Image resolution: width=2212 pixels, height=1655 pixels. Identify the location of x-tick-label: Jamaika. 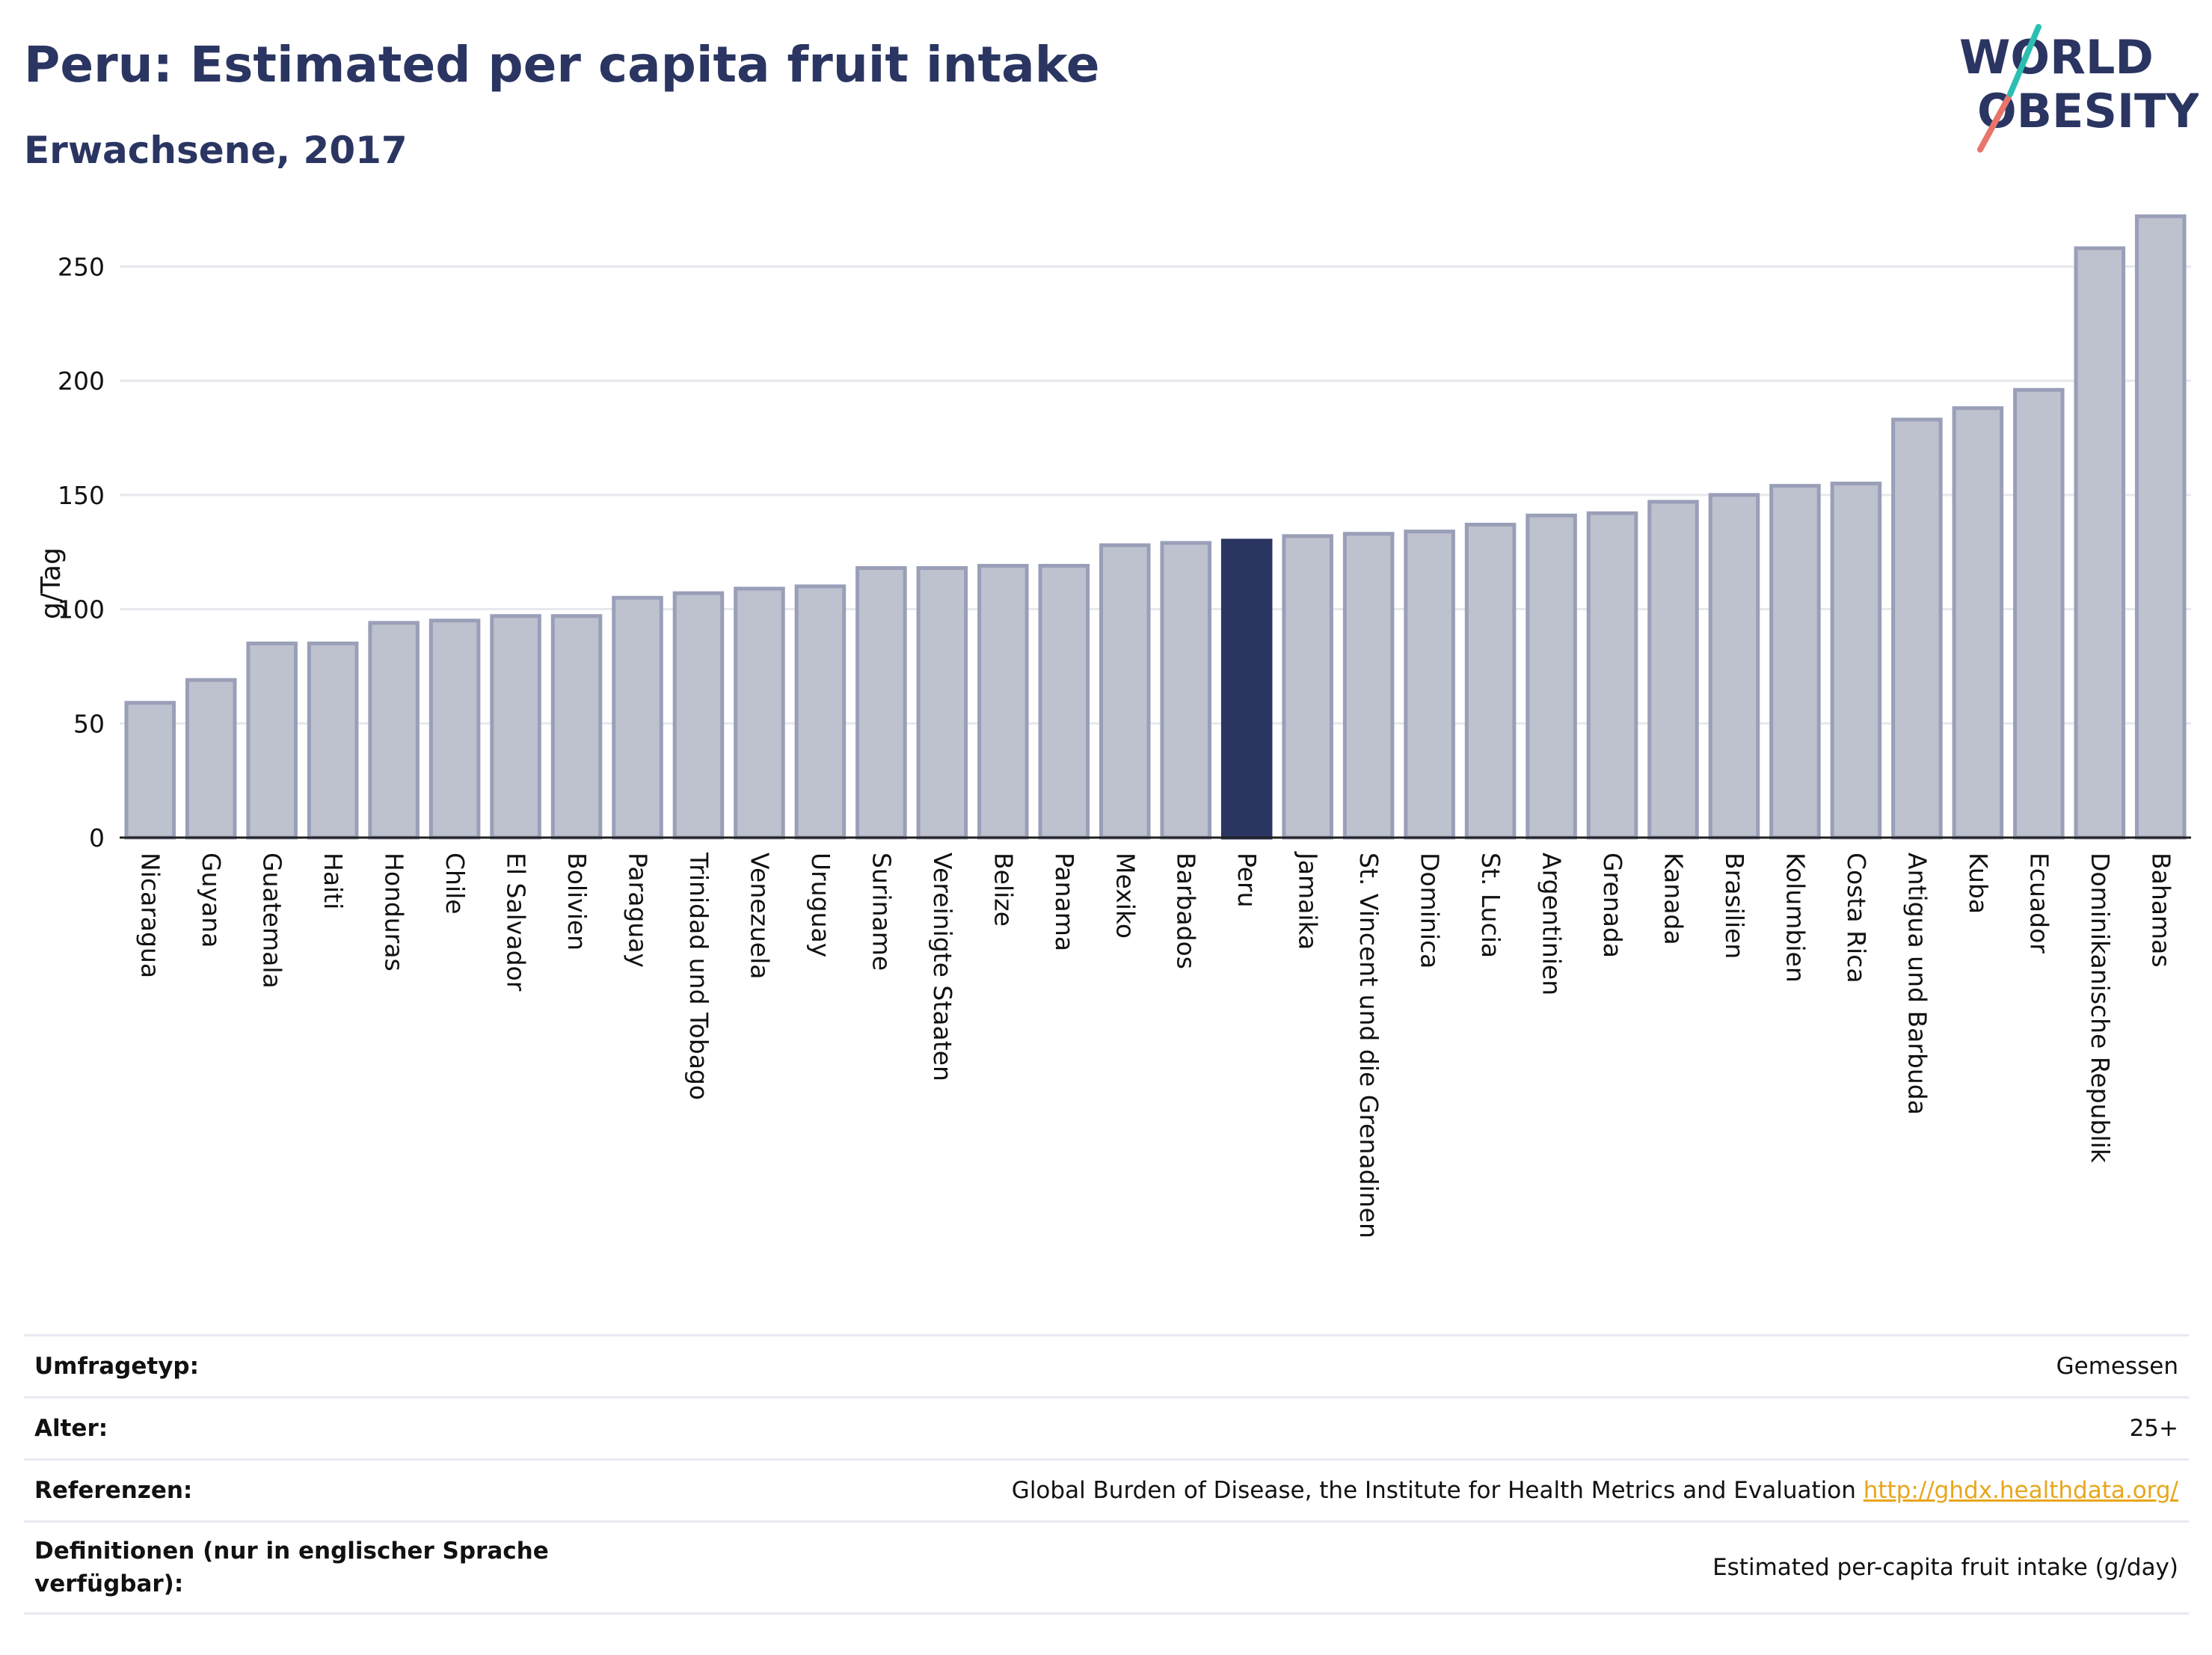
(1308, 900).